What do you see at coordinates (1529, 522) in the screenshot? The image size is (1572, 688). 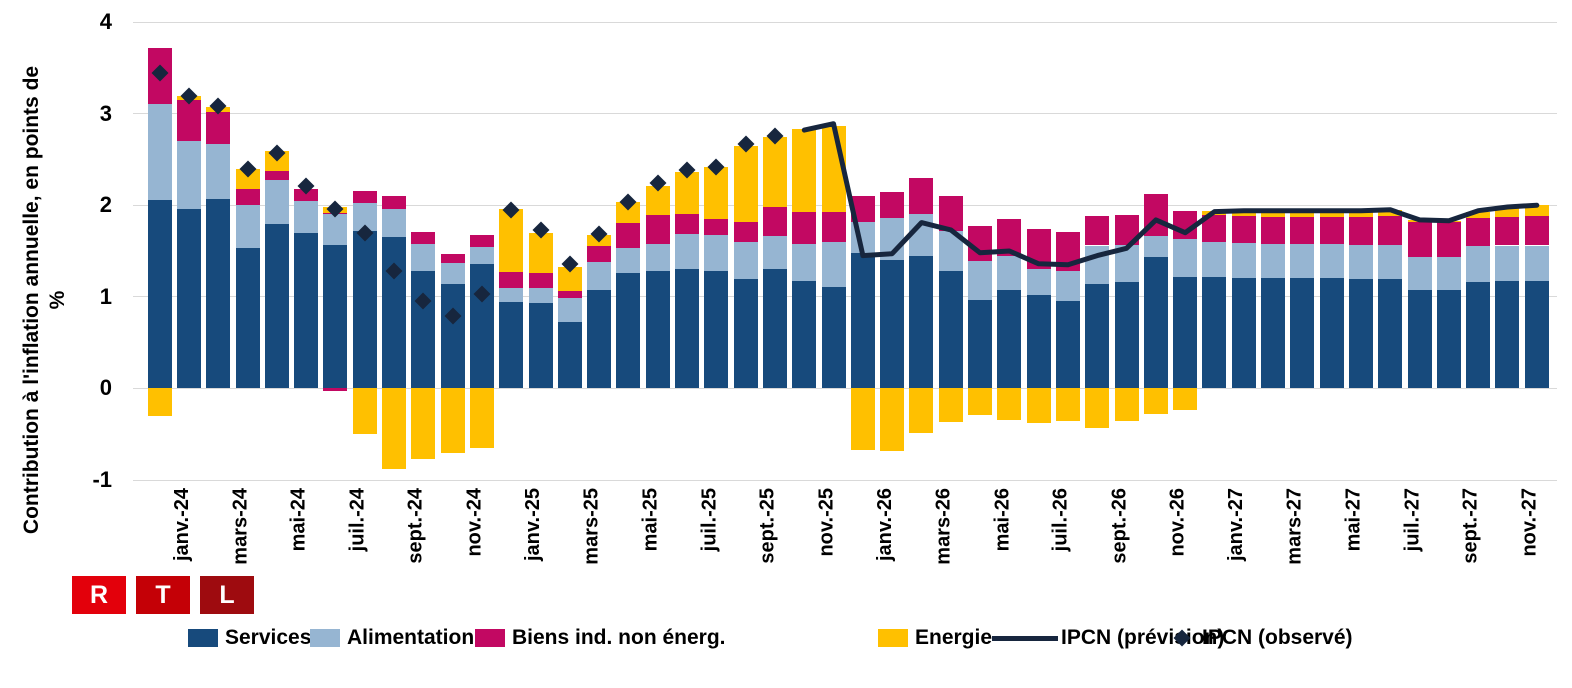 I see `x-tick-label: nov.-27` at bounding box center [1529, 522].